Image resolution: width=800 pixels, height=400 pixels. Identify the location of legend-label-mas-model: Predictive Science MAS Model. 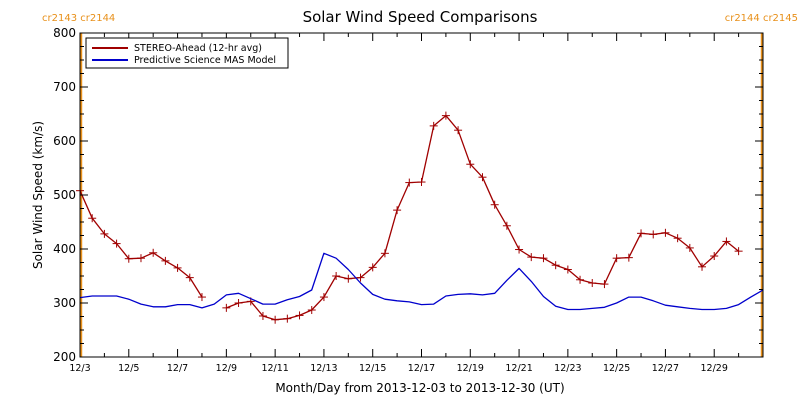
(205, 60).